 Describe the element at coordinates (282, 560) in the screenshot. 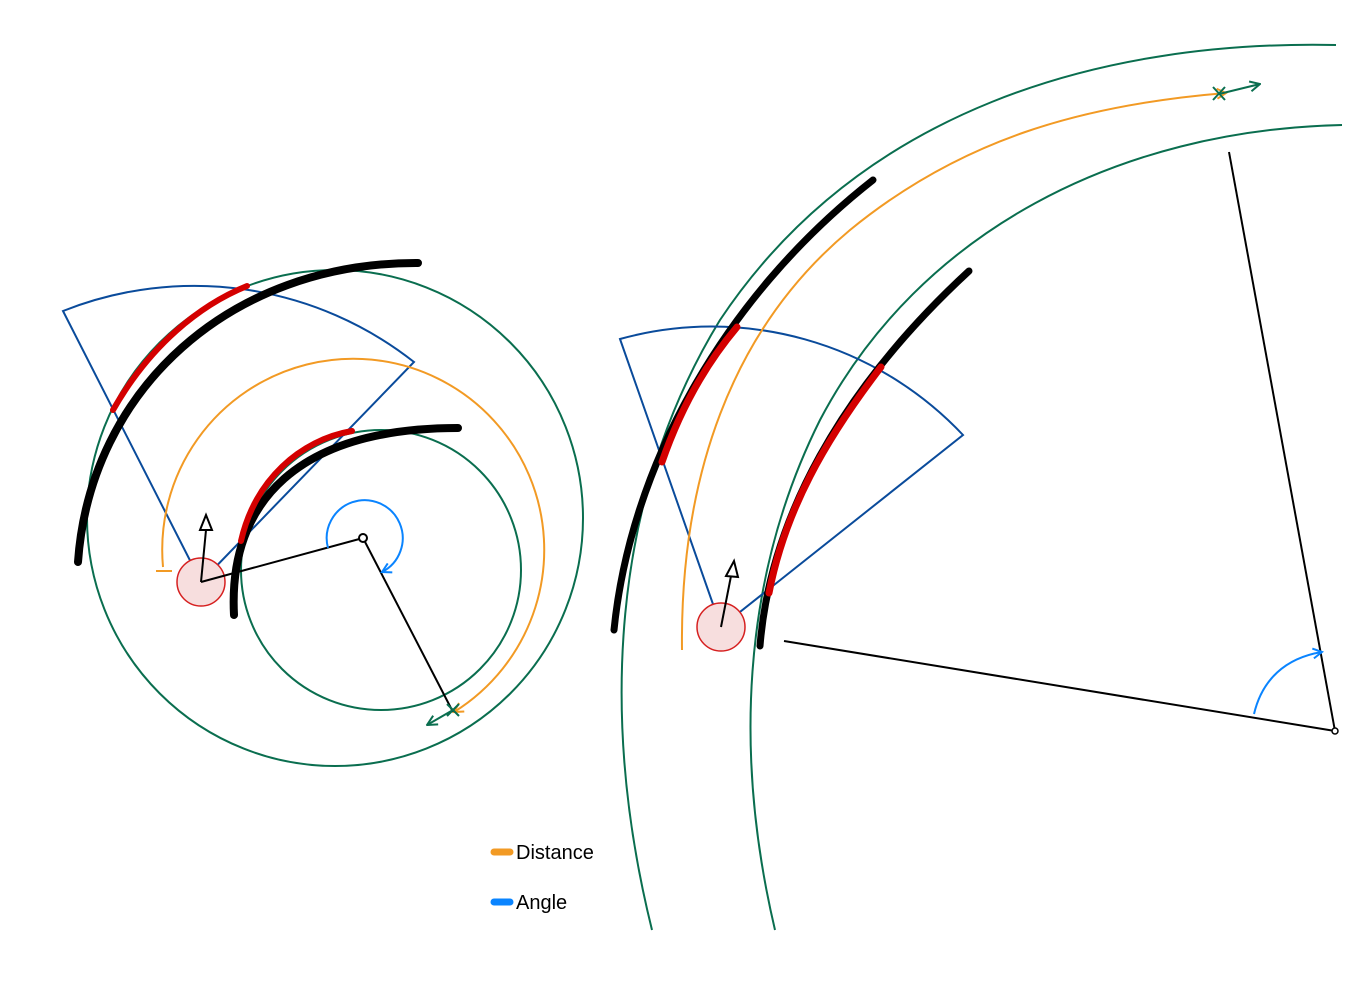

I see `vehicle-to-center-line` at that location.